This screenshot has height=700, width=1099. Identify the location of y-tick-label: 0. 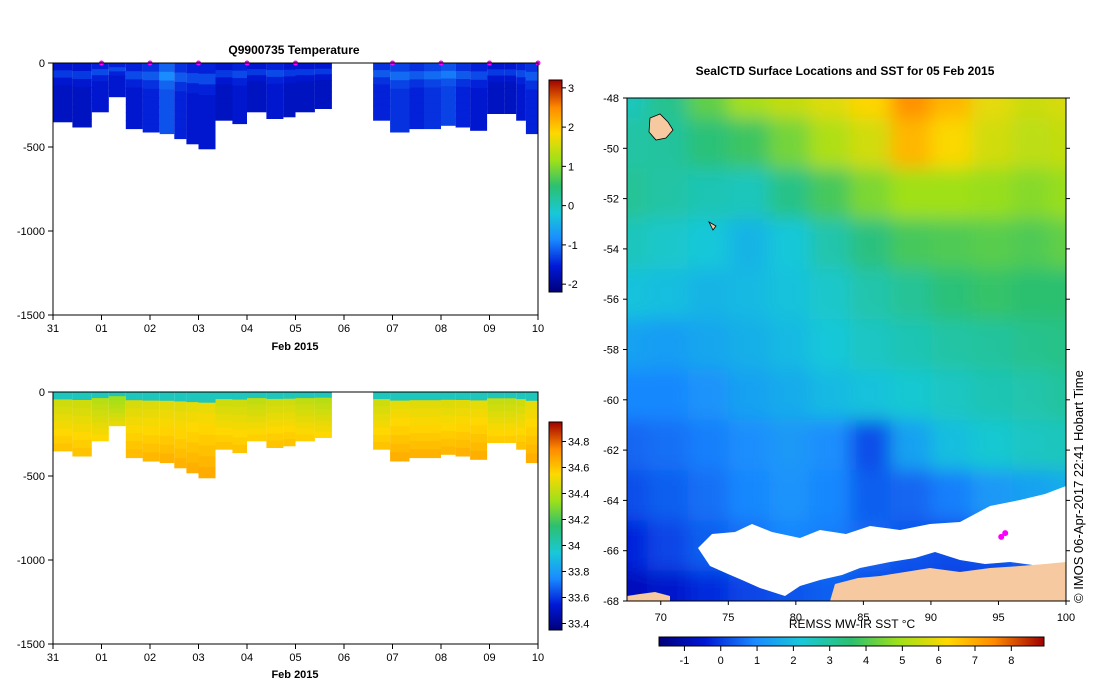
(42, 64).